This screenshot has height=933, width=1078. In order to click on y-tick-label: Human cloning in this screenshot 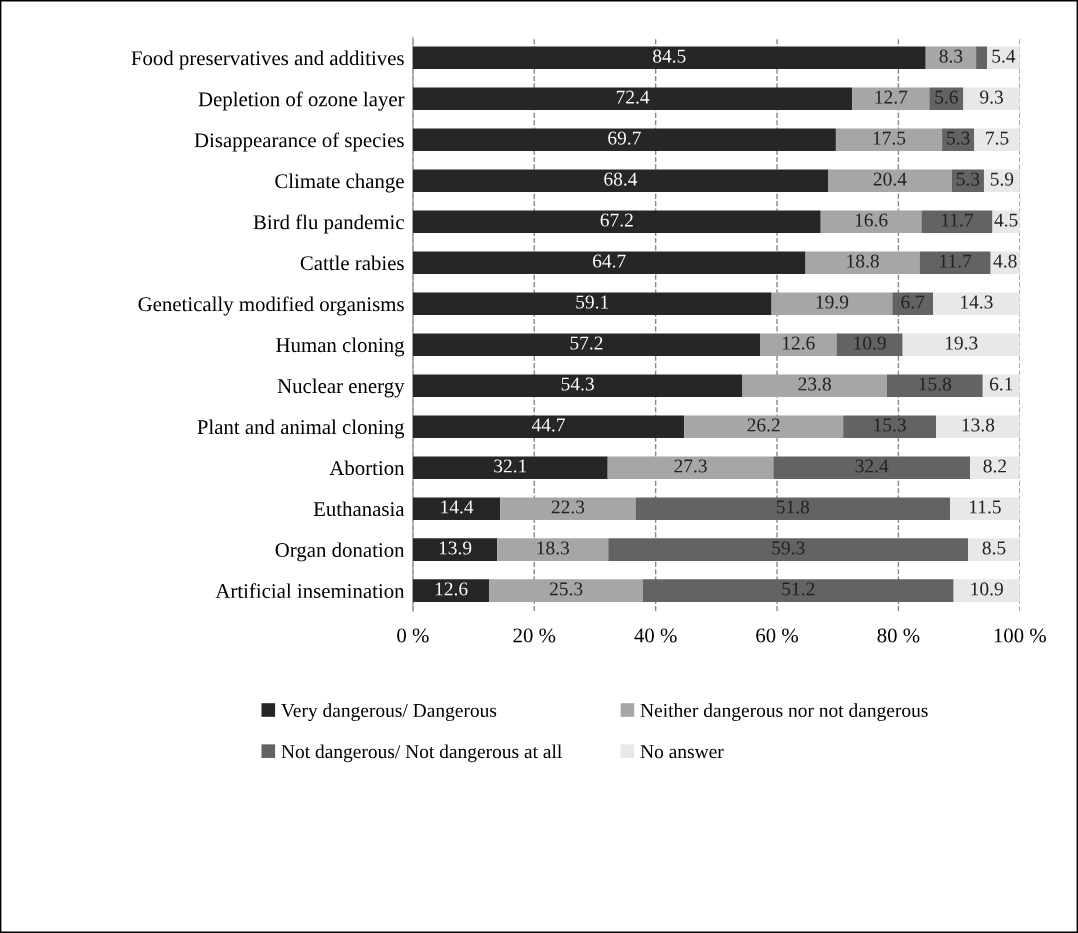, I will do `click(340, 347)`.